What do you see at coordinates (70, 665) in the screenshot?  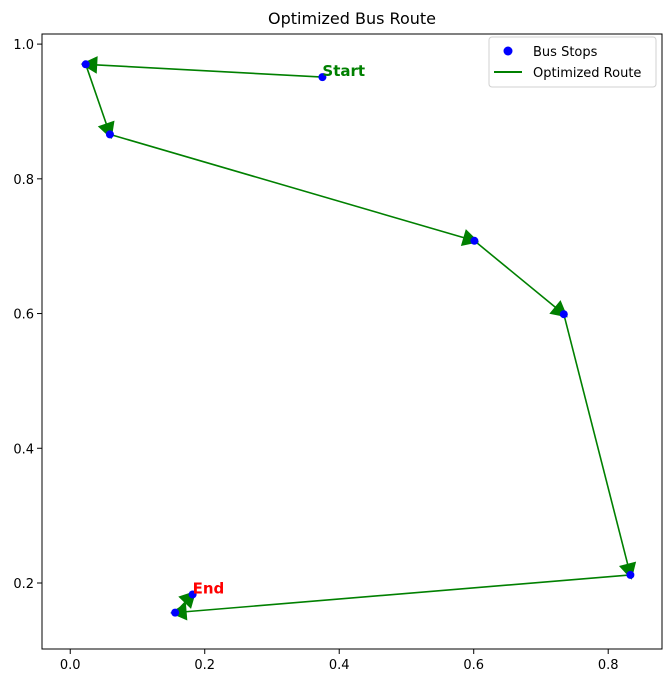 I see `x-tick-label: 0.0` at bounding box center [70, 665].